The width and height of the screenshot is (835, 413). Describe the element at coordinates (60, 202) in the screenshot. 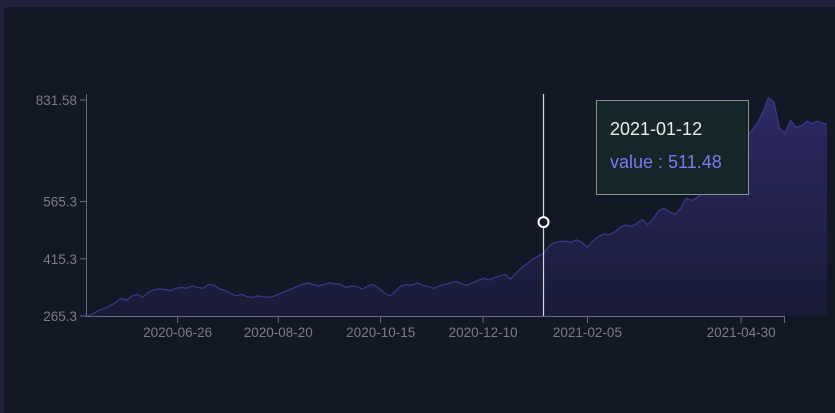

I see `y-tick-label: 565.3` at that location.